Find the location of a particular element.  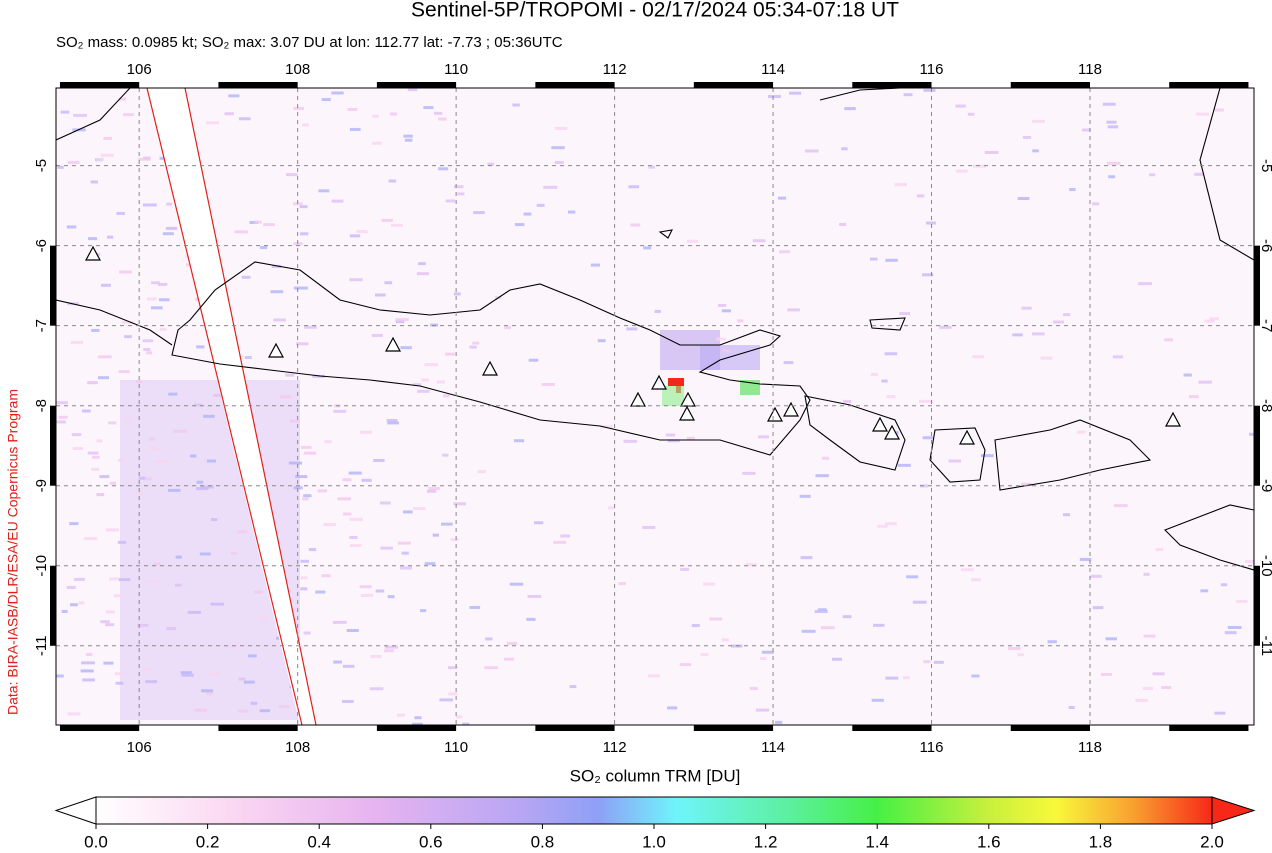

colorbar is located at coordinates (654, 810).